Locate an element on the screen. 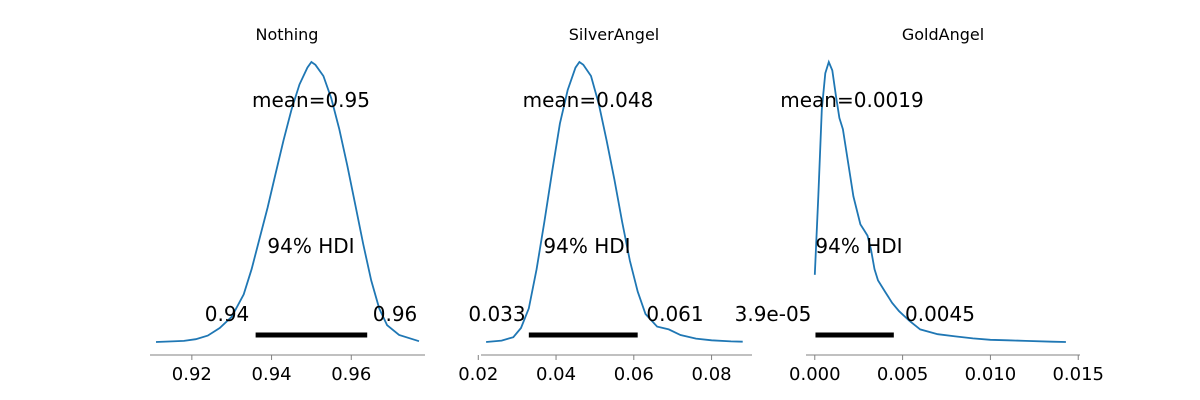 The height and width of the screenshot is (400, 1200). x-tick-label: 0.005 is located at coordinates (903, 374).